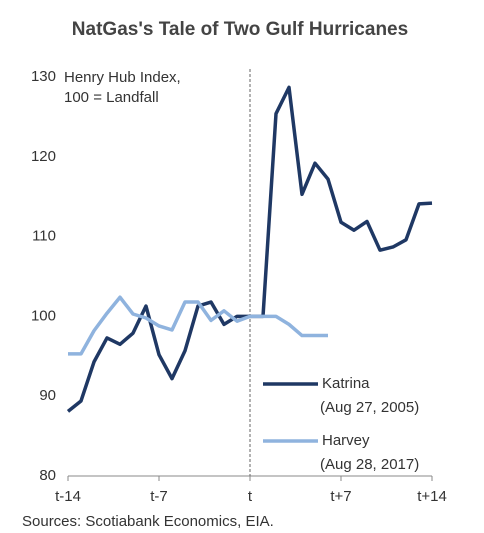 The image size is (484, 533). Describe the element at coordinates (43, 76) in the screenshot. I see `y-tick-label: 130` at that location.